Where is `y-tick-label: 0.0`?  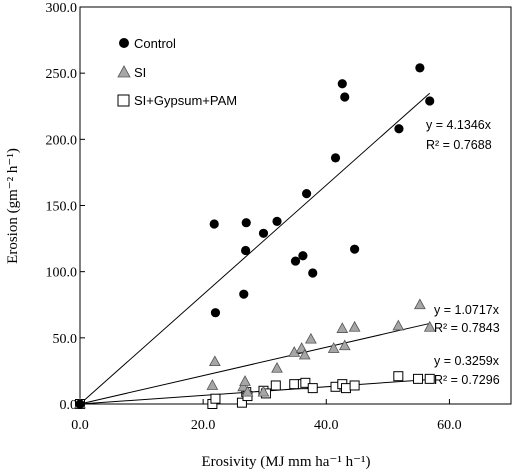 y-tick-label: 0.0 is located at coordinates (69, 405).